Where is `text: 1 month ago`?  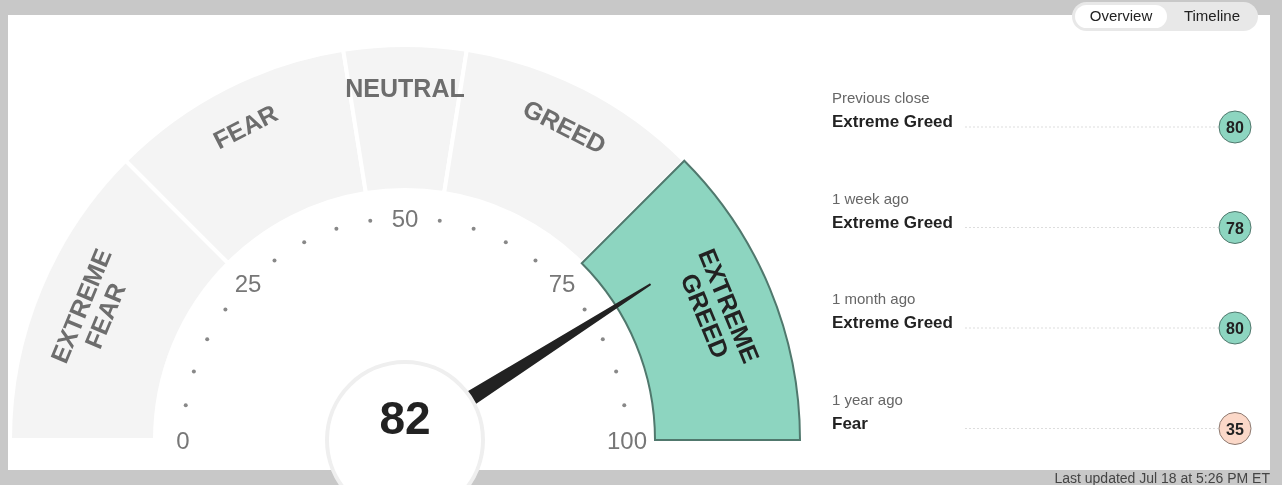 text: 1 month ago is located at coordinates (874, 298).